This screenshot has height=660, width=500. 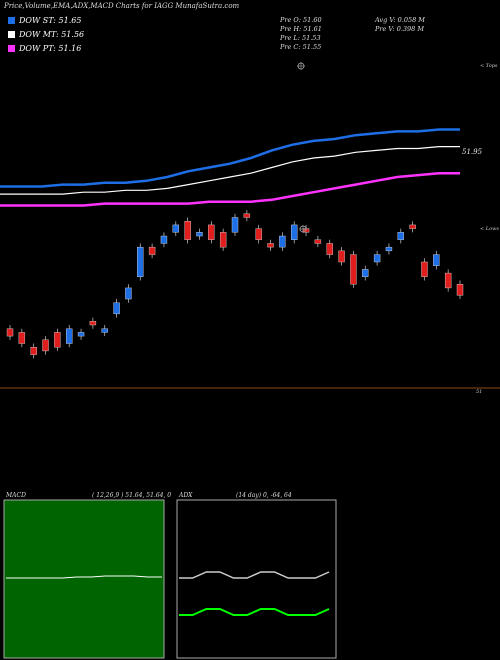 What do you see at coordinates (301, 47) in the screenshot?
I see `stat-close: Pre C: 51.55` at bounding box center [301, 47].